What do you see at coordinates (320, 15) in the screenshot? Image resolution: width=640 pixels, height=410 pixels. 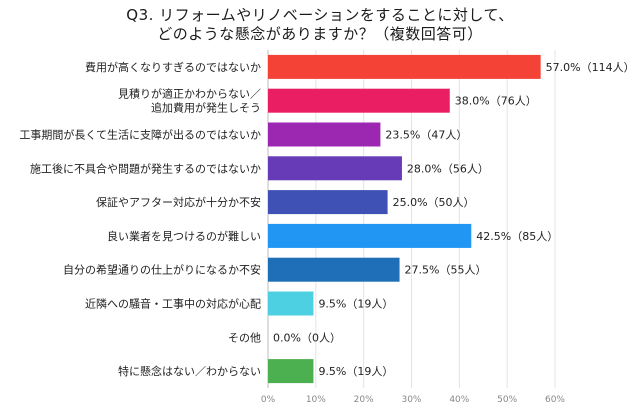 I see `chart-title-line-1: Q3. リフォームやリノベーションをすることに対して、` at bounding box center [320, 15].